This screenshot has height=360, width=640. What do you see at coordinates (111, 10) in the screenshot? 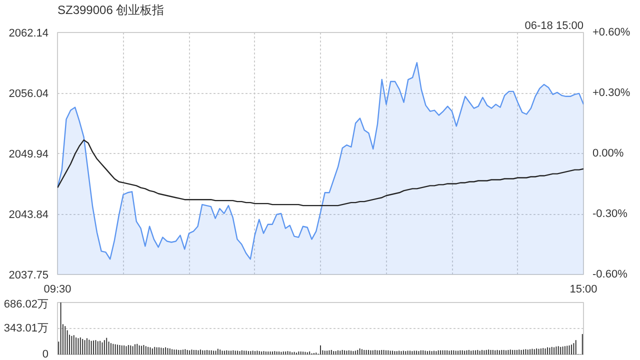
I see `chart-title: SZ399006 创业板指` at bounding box center [111, 10].